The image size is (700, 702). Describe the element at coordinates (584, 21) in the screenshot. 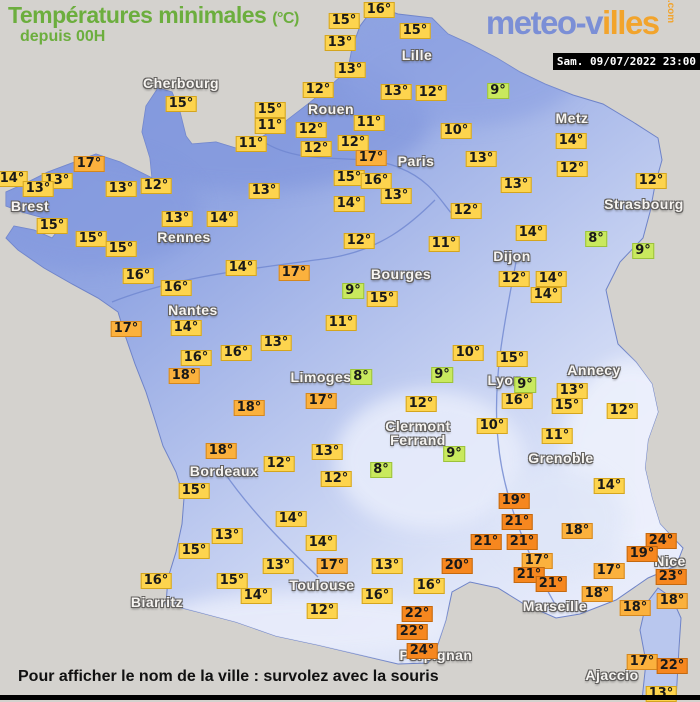

I see `meteo-villes-logo: meteo-villes .com` at that location.